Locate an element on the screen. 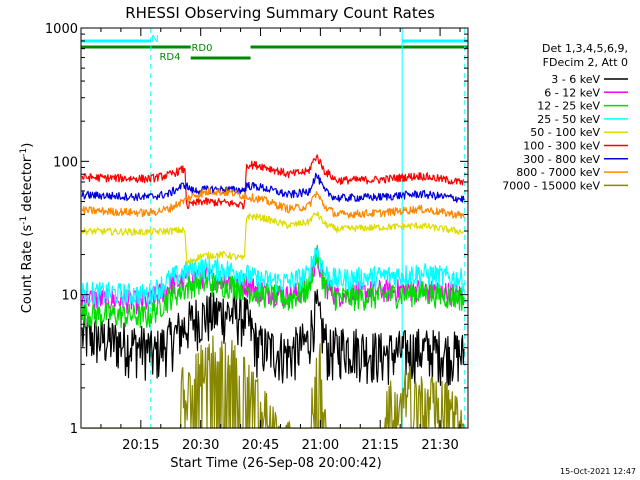 The image size is (640, 480). series-line-12-25-kev is located at coordinates (273, 286).